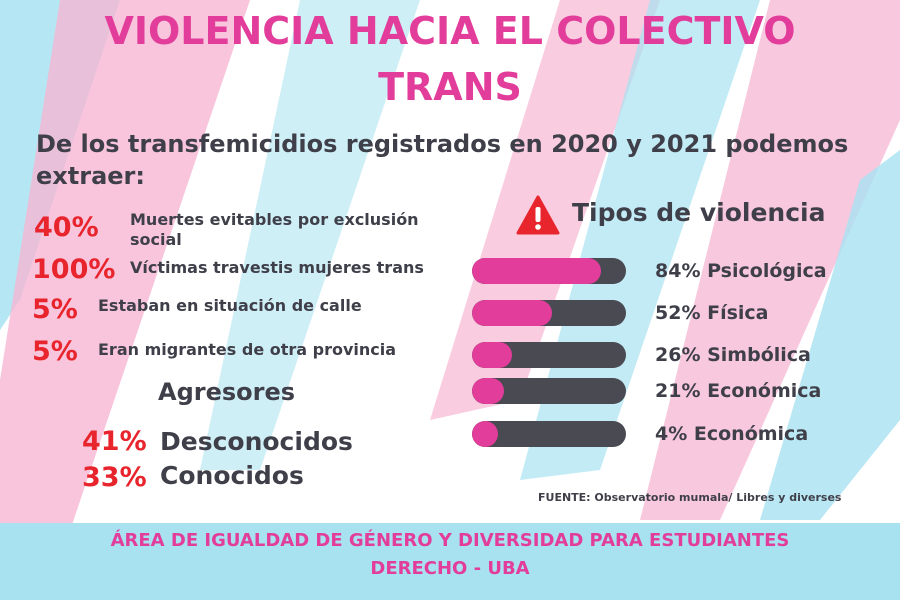  I want to click on page-title-line2: TRANS, so click(450, 87).